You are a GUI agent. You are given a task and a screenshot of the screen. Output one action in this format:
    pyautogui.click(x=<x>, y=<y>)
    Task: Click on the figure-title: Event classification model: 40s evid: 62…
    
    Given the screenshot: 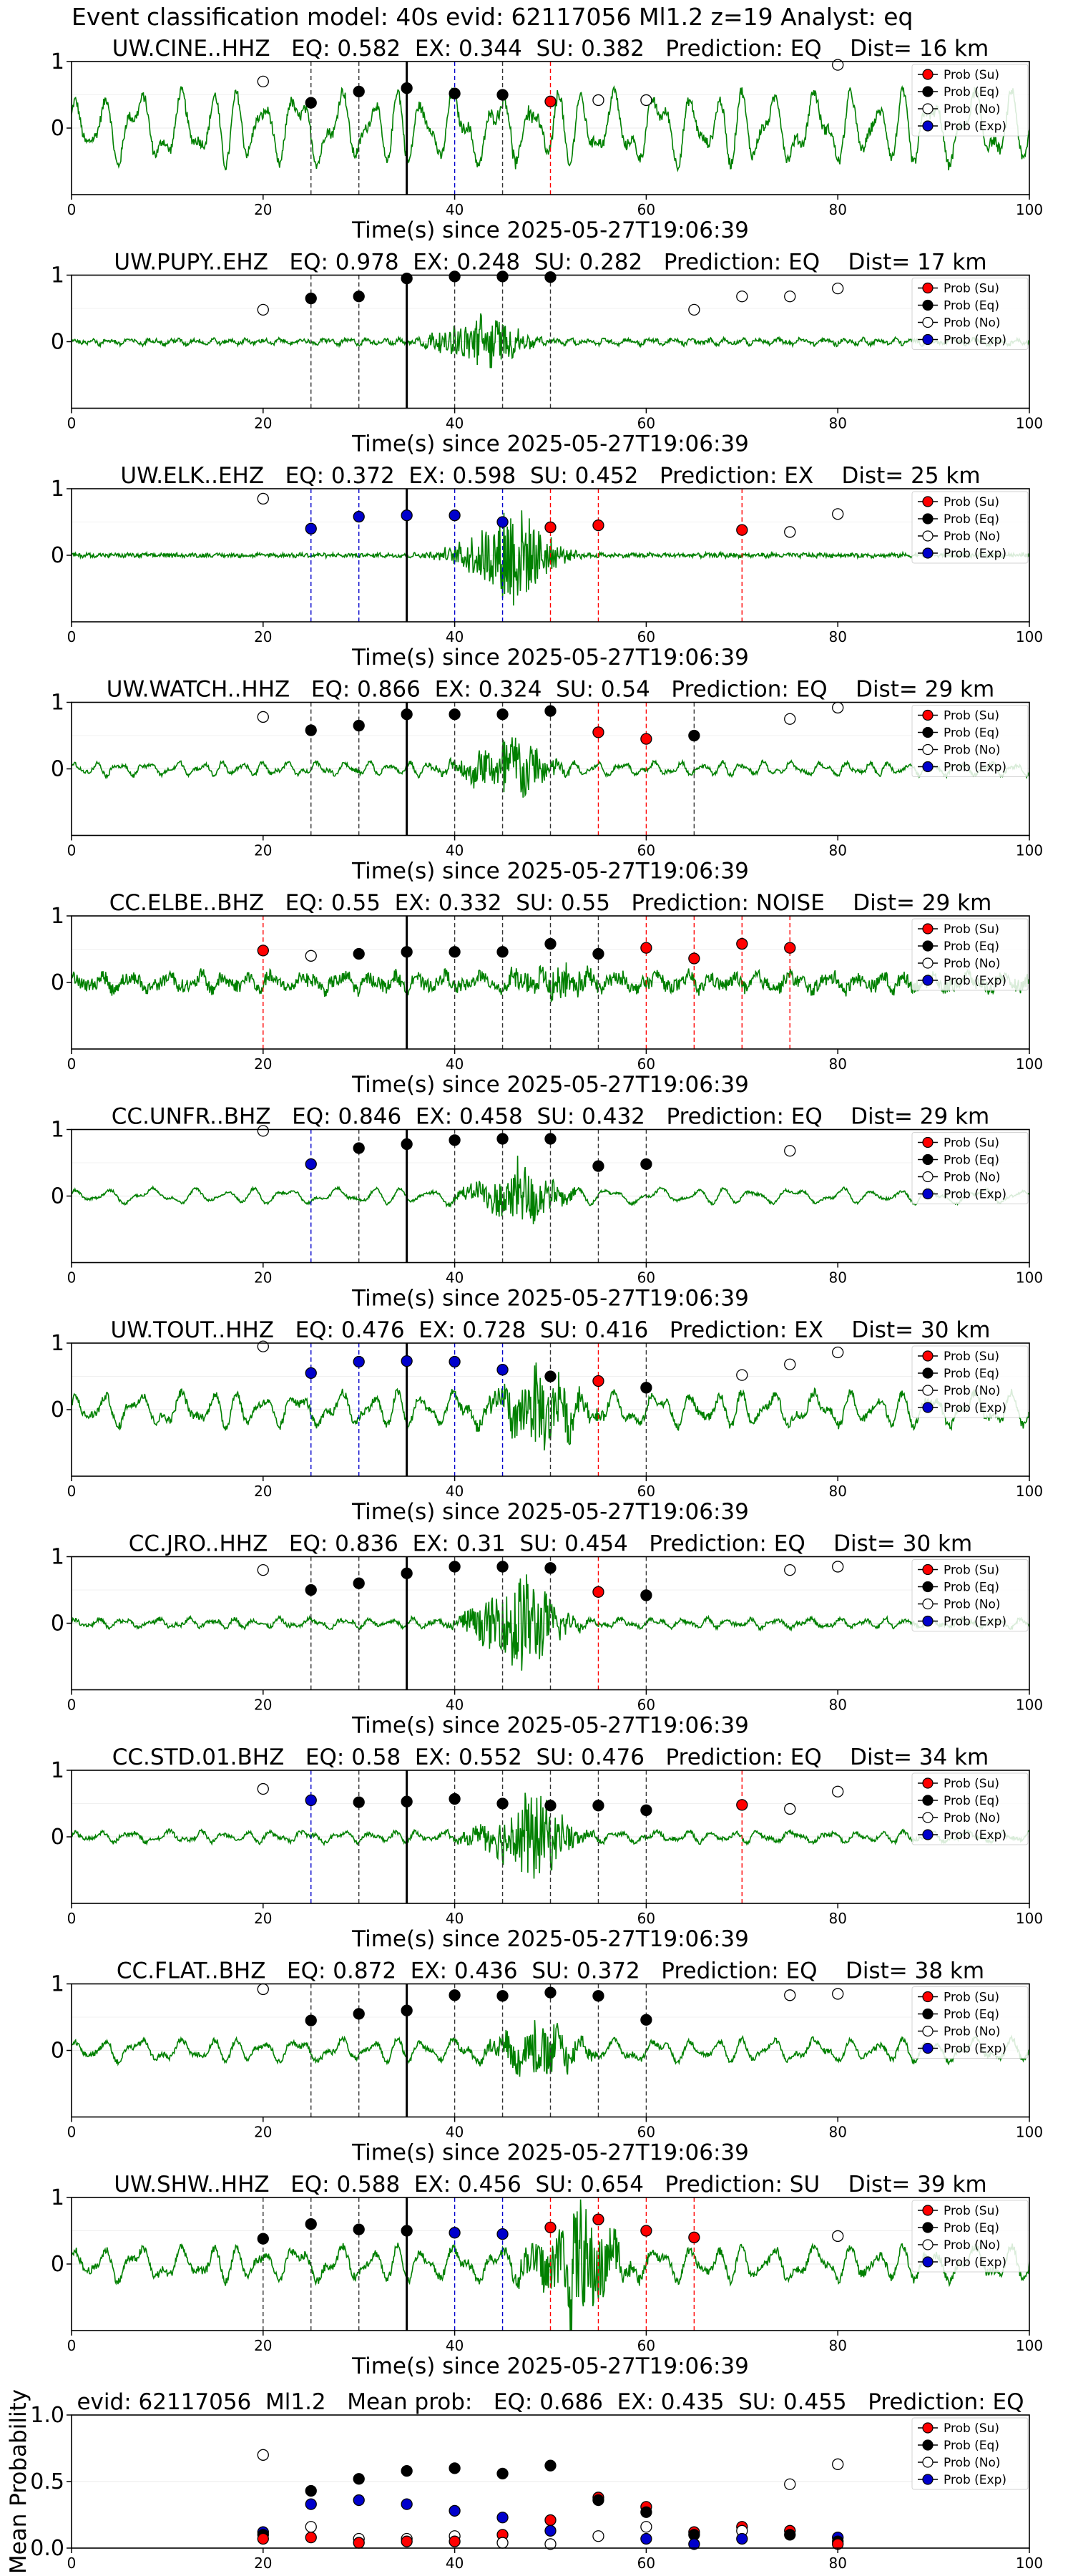 What is the action you would take?
    pyautogui.click(x=492, y=17)
    